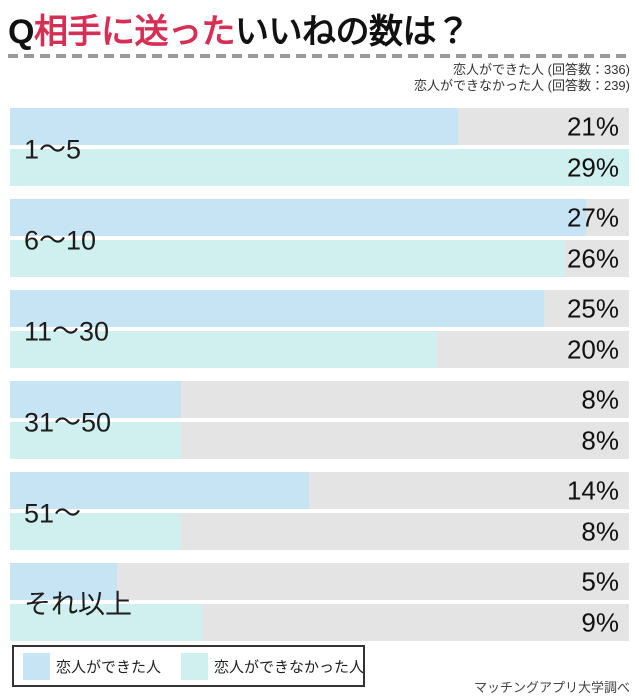 This screenshot has height=700, width=639. Describe the element at coordinates (195, 666) in the screenshot. I see `legend-swatch-no-partner` at that location.